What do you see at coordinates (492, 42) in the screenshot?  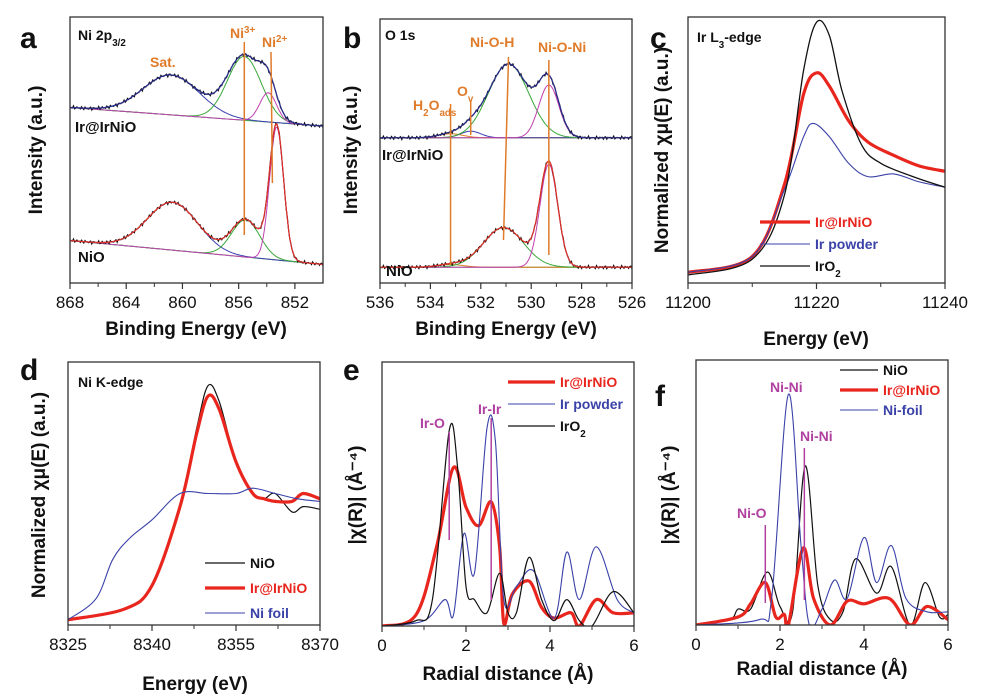 I see `peak-annotation: Ni-O-H` at bounding box center [492, 42].